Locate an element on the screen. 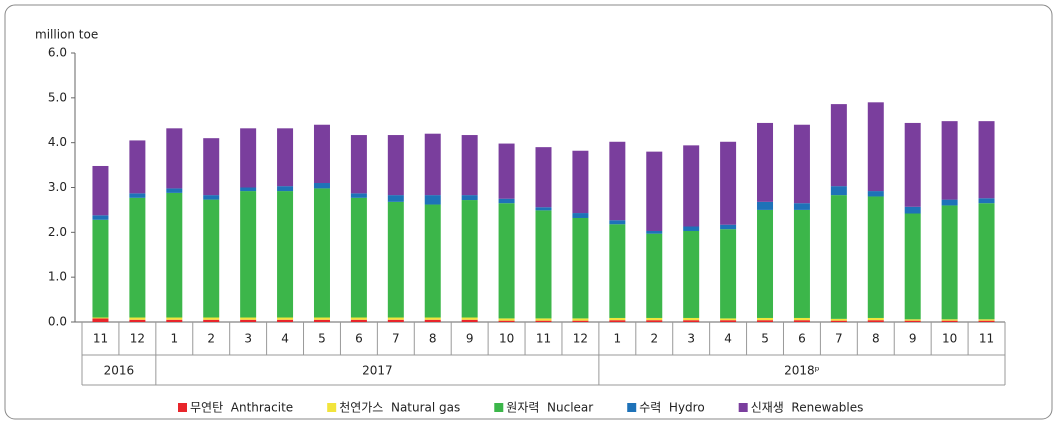 The height and width of the screenshot is (430, 1058). y-tick-label: 1.0 is located at coordinates (57, 277).